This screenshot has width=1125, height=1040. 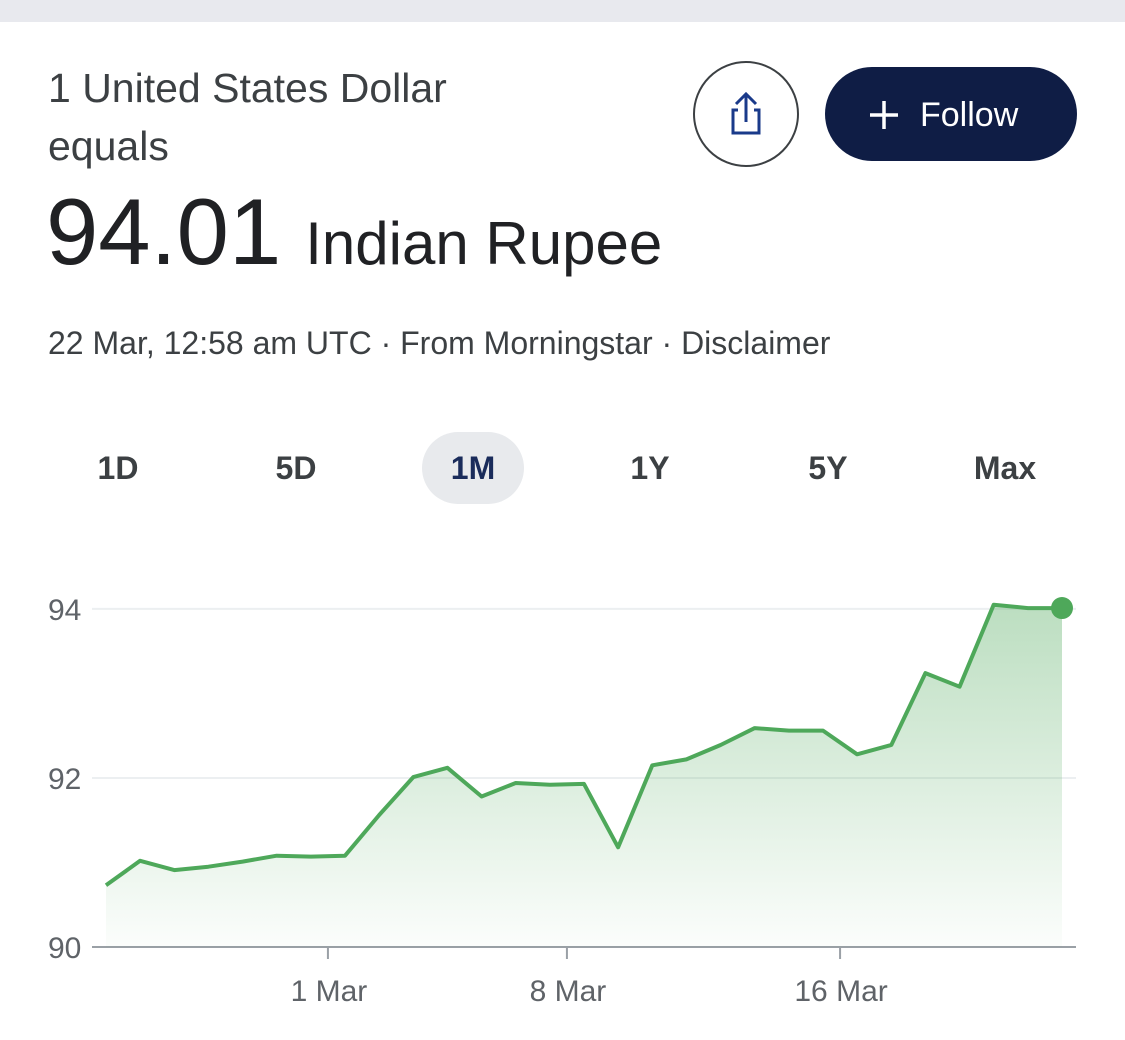 I want to click on tab-label: 5Y, so click(x=827, y=468).